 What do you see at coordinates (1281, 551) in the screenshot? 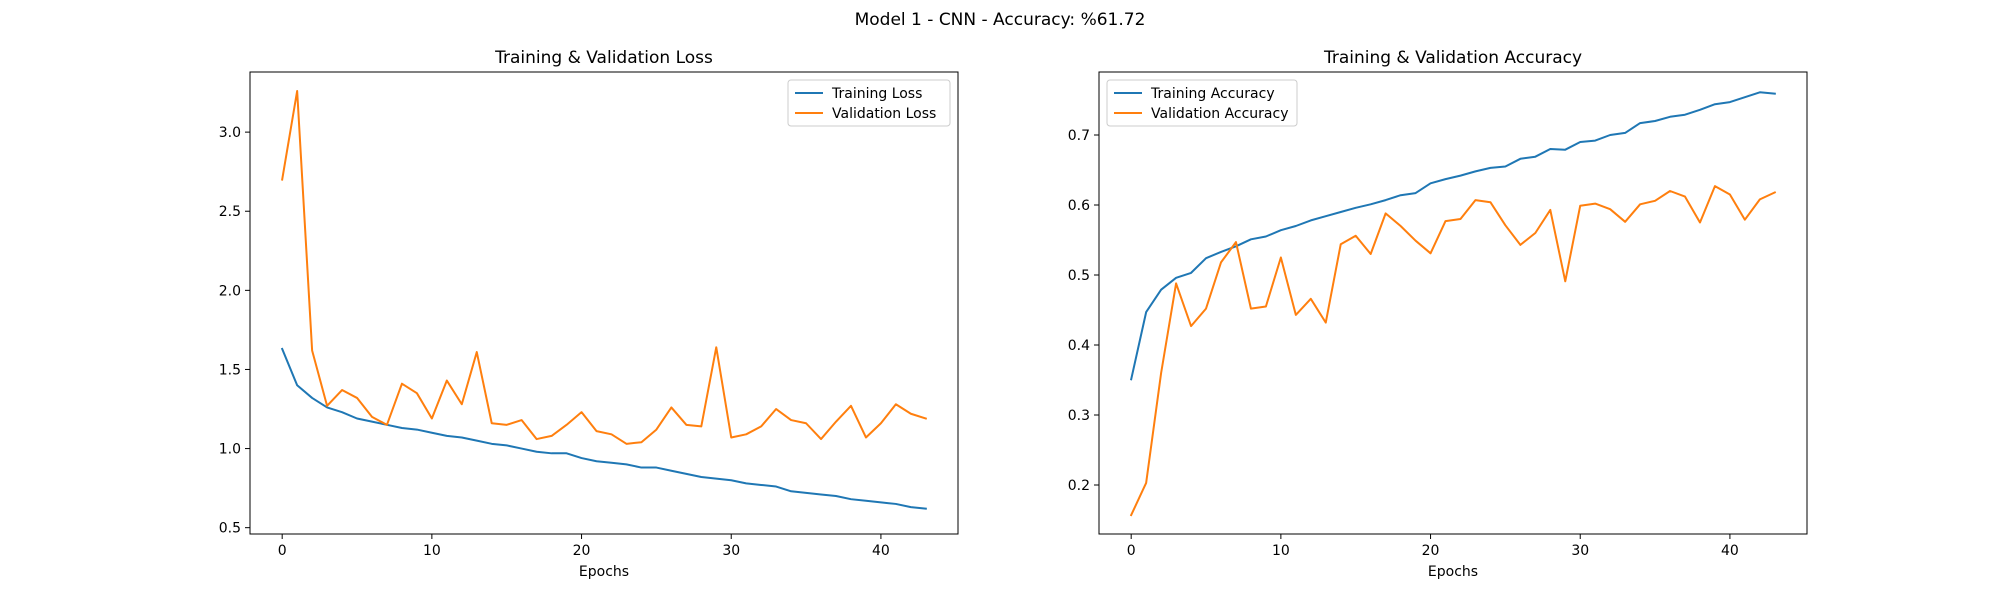
I see `accuracy-chart-x-tick-label: 10` at bounding box center [1281, 551].